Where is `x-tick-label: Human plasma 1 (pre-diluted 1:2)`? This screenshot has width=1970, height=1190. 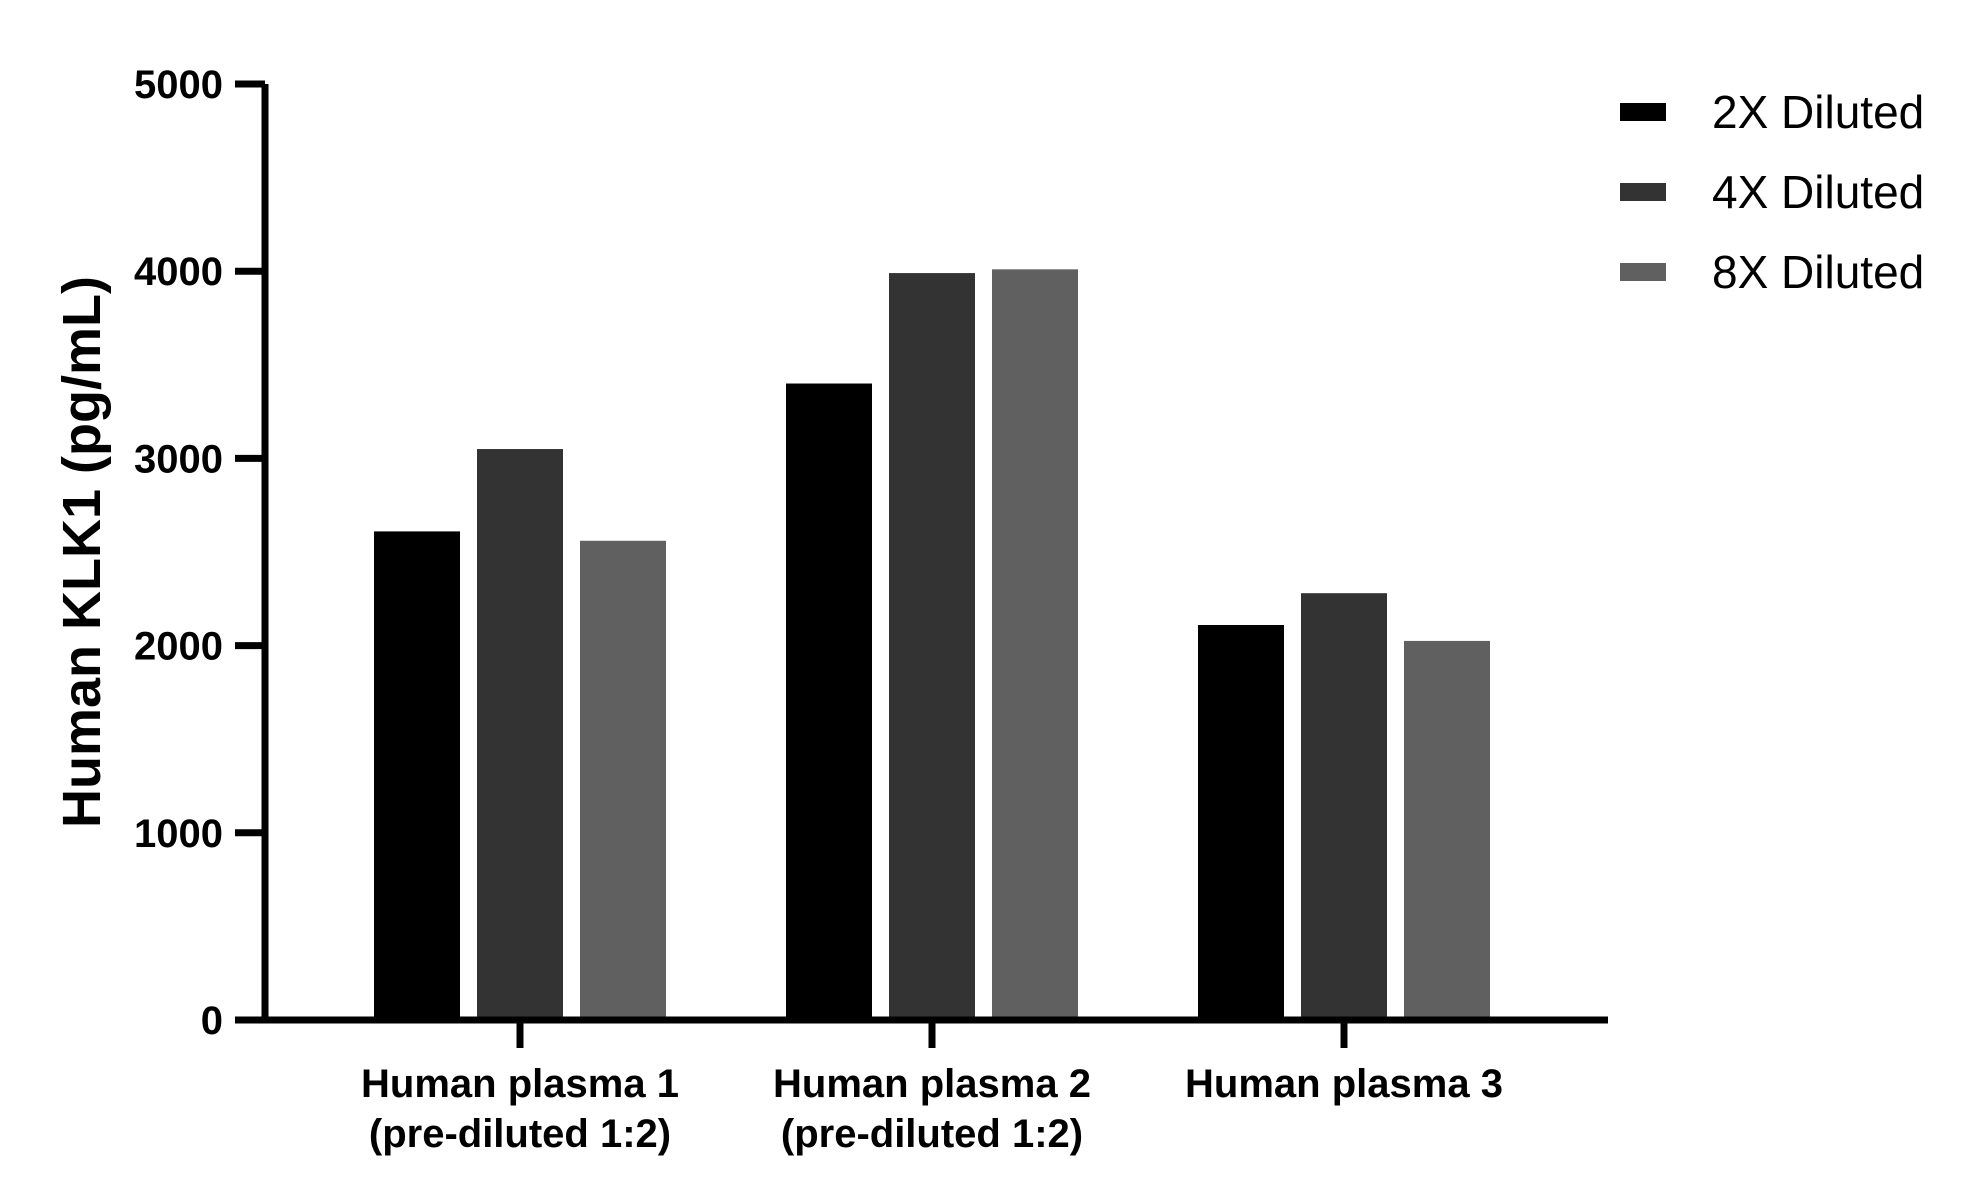
x-tick-label: Human plasma 1 (pre-diluted 1:2) is located at coordinates (520, 1109).